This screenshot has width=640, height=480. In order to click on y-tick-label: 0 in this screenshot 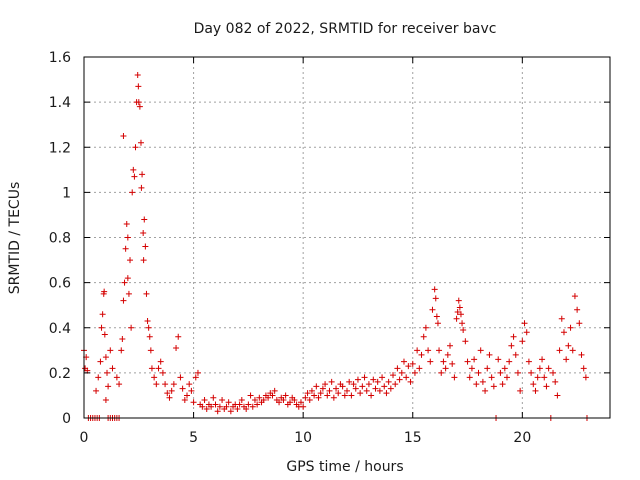, I will do `click(66, 419)`.